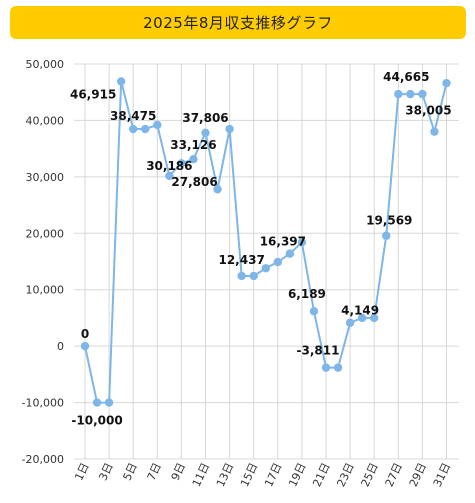  I want to click on data-label: -3,811, so click(318, 351).